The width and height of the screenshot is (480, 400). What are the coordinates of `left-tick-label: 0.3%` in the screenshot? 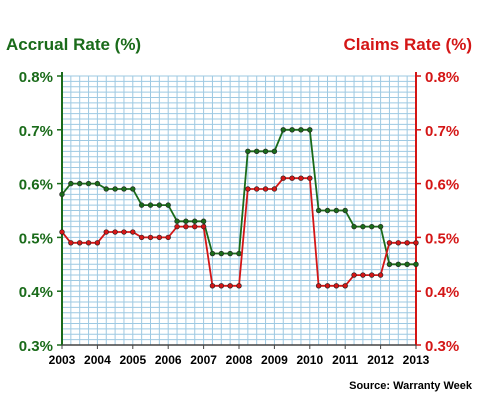 It's located at (36, 346).